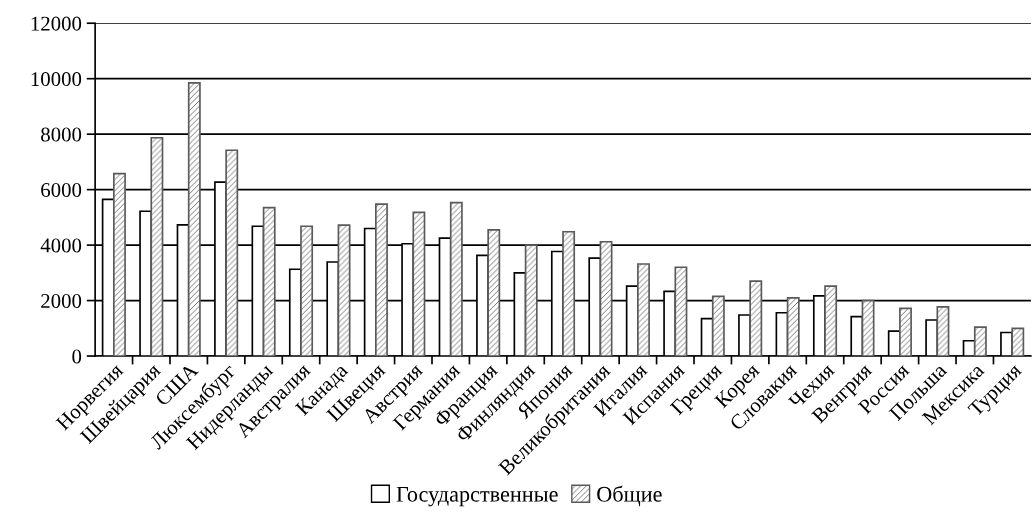 The image size is (1034, 516). Describe the element at coordinates (61, 190) in the screenshot. I see `y-tick-label: 6000` at that location.